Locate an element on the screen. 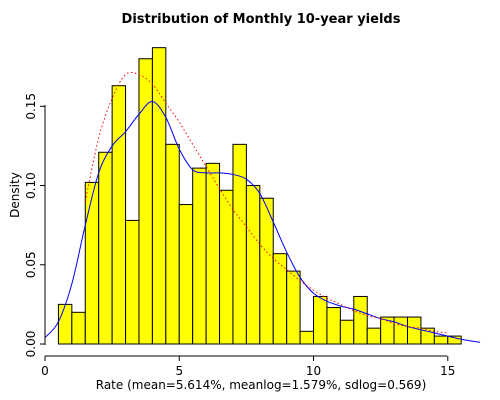 This screenshot has height=400, width=500. x-tick-label: 5 is located at coordinates (179, 371).